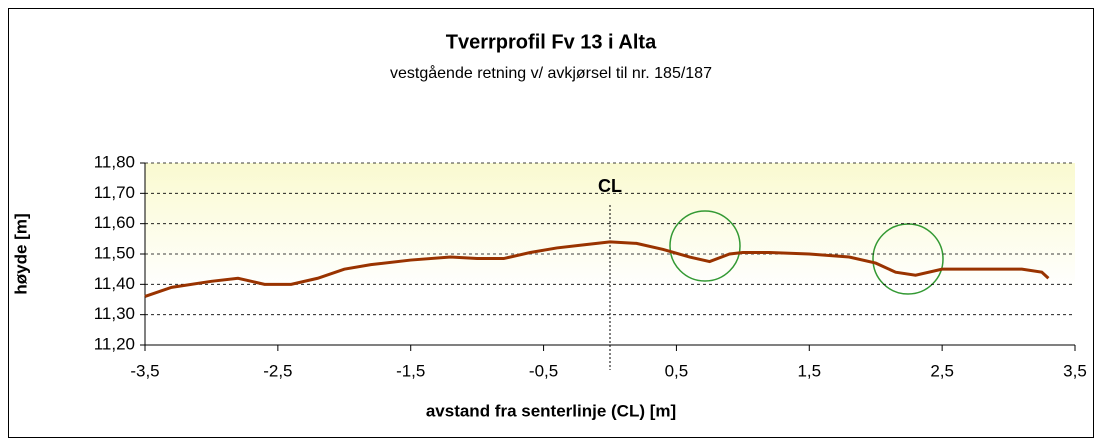 The image size is (1102, 444). What do you see at coordinates (114, 252) in the screenshot?
I see `y-tick-label: 11,50` at bounding box center [114, 252].